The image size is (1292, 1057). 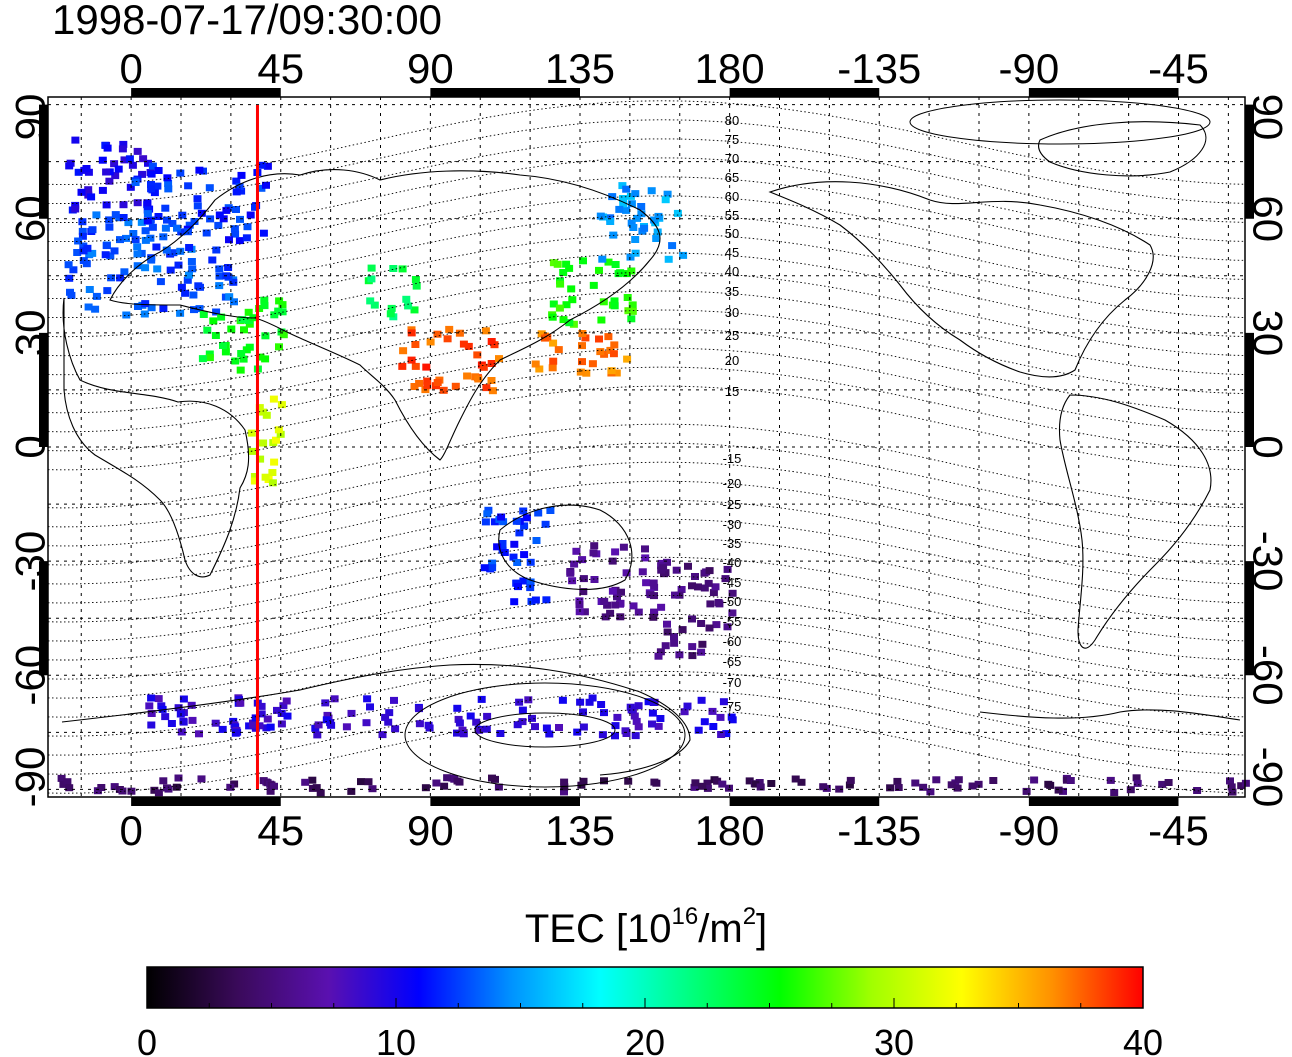 What do you see at coordinates (1178, 68) in the screenshot?
I see `x-tick-label-top: -45` at bounding box center [1178, 68].